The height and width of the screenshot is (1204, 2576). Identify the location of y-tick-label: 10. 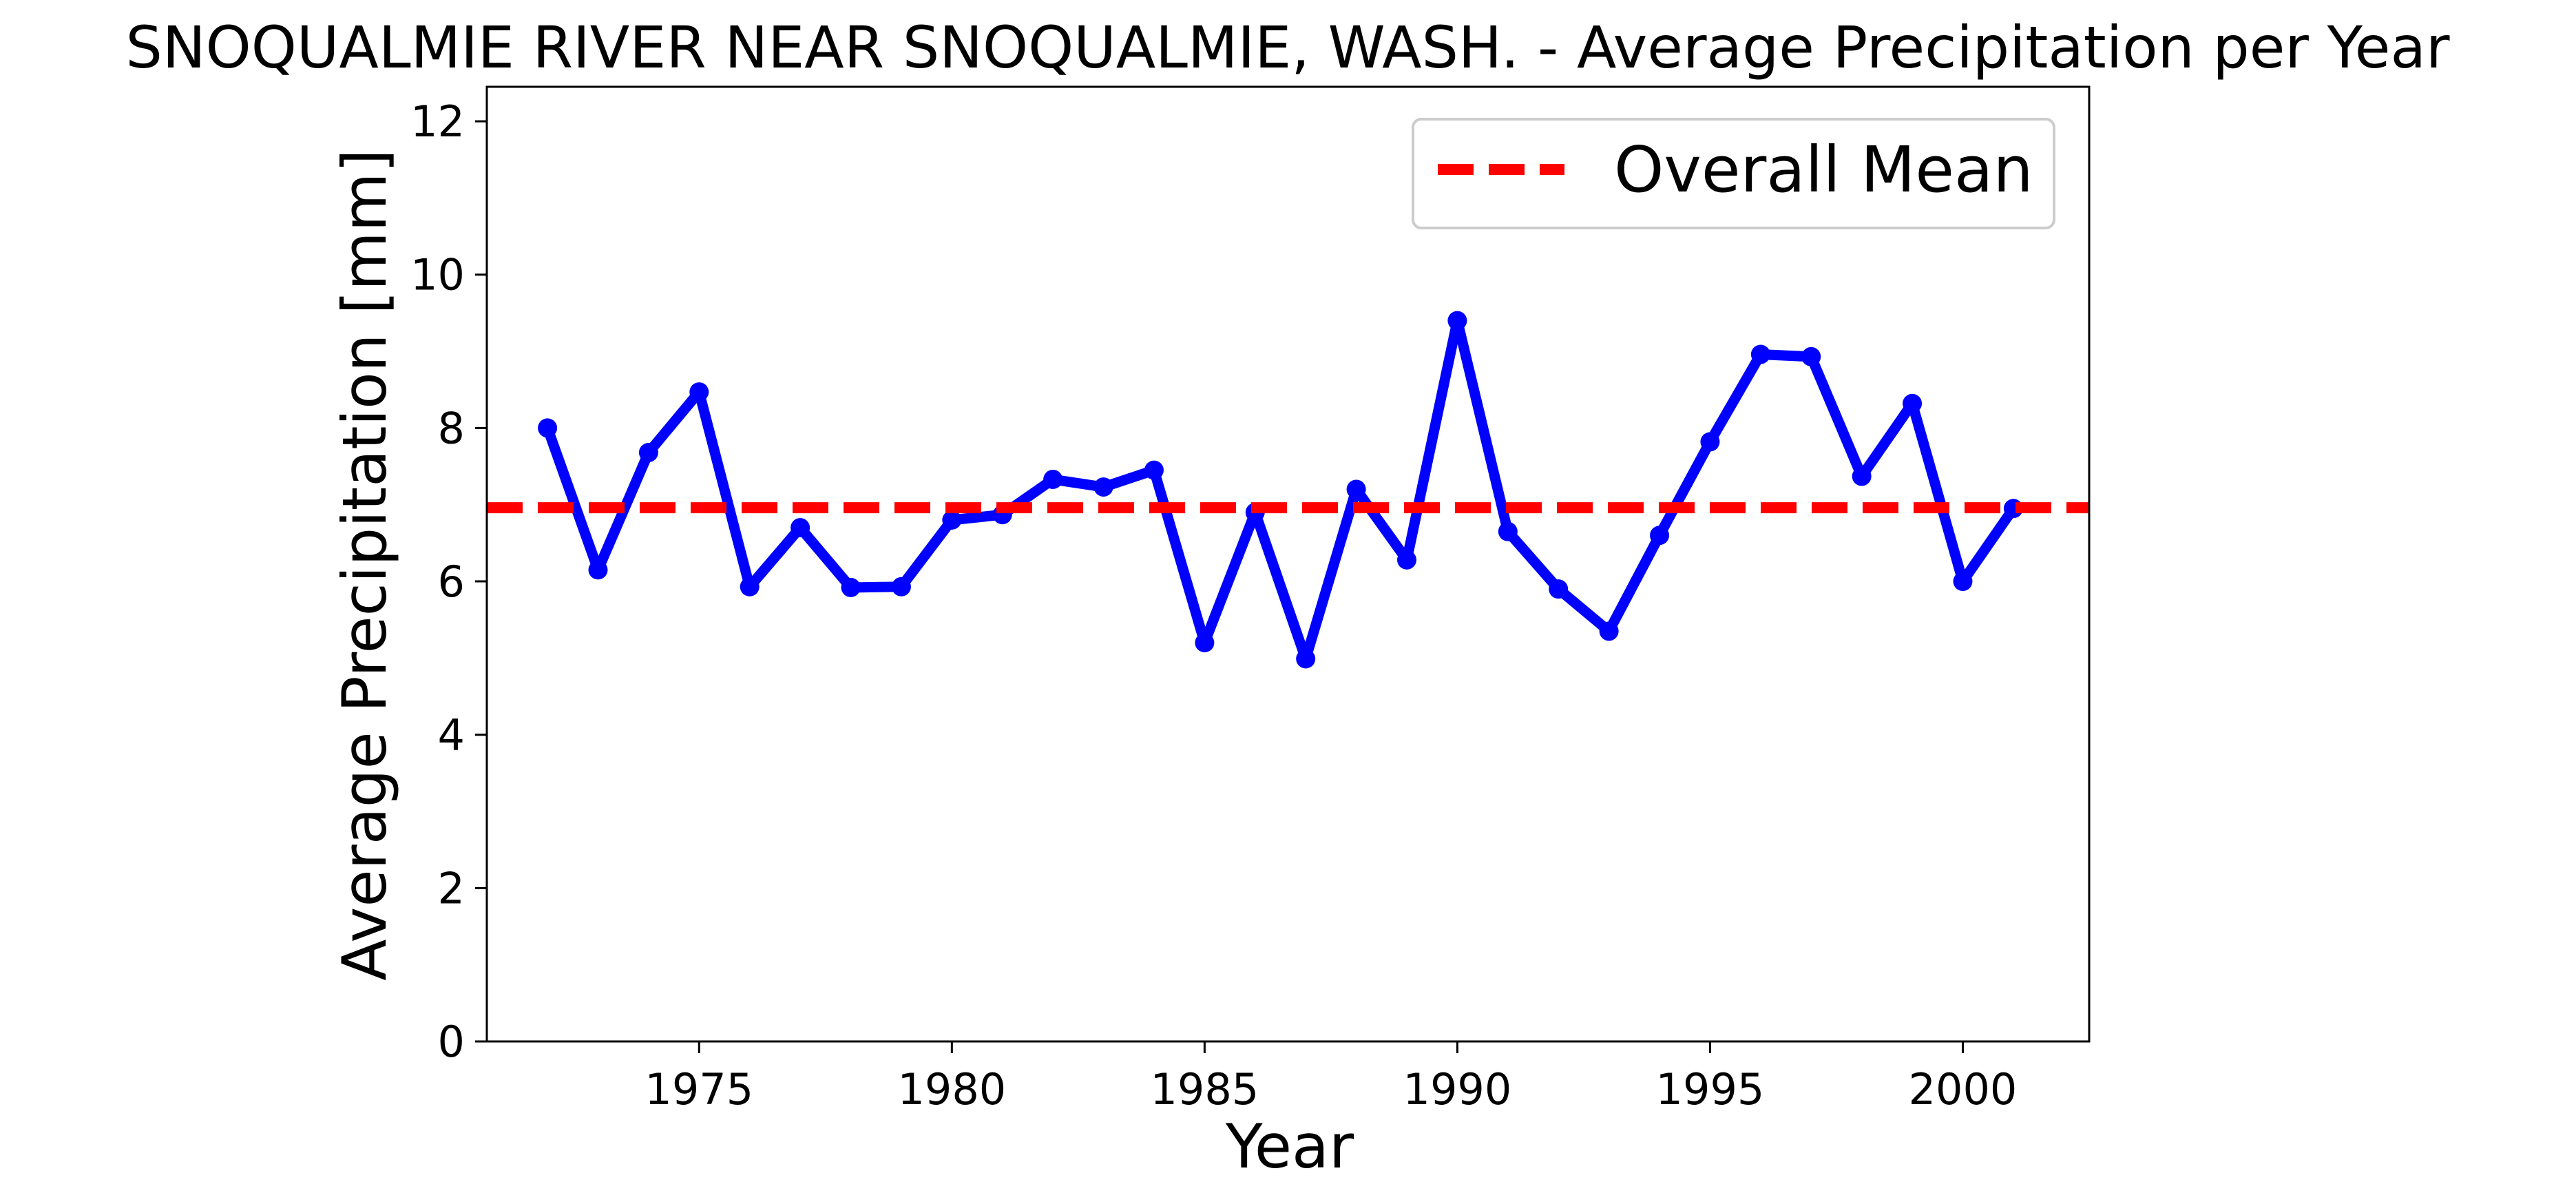
(437, 275).